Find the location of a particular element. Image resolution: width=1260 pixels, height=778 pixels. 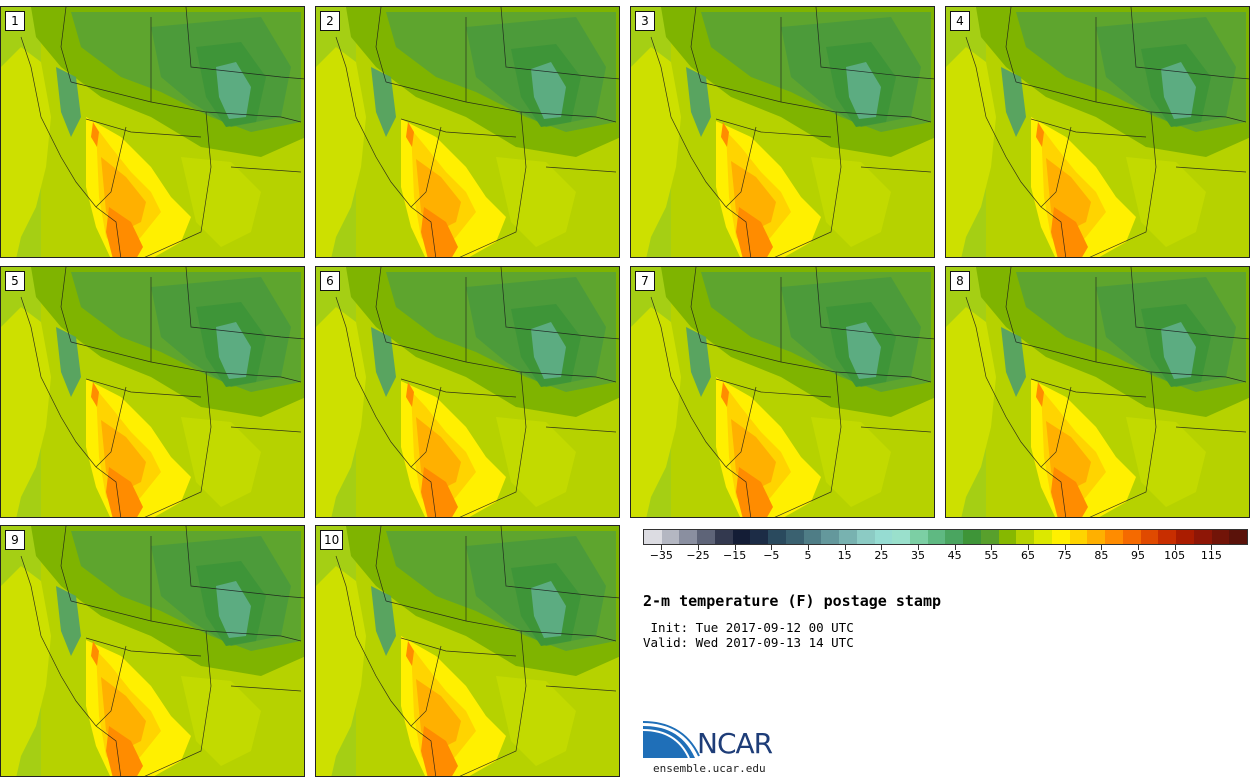

map-panel-3: 3 is located at coordinates (782, 132).